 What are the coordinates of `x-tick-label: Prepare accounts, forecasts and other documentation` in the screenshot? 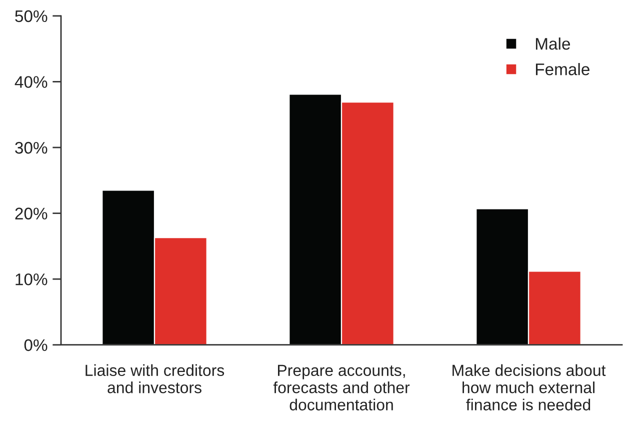 It's located at (341, 387).